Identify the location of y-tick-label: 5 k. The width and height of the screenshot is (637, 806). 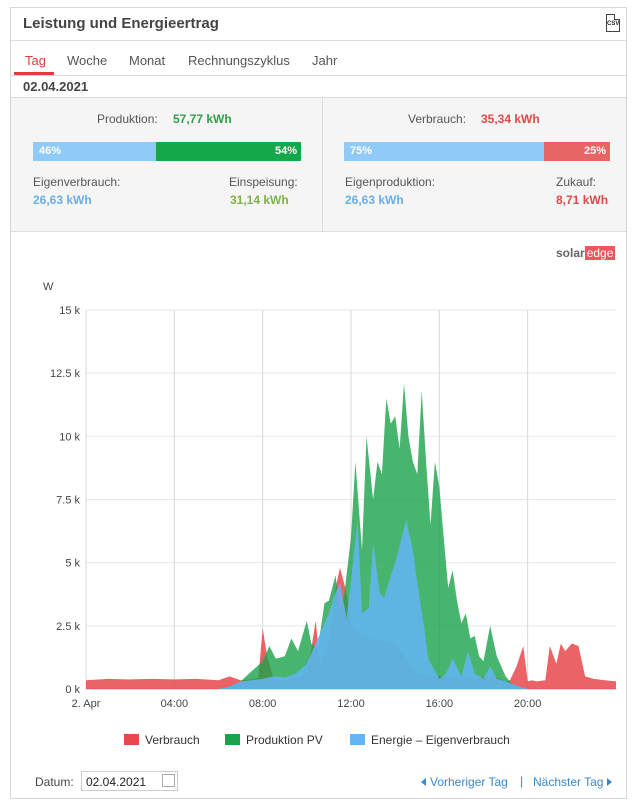
(72, 564).